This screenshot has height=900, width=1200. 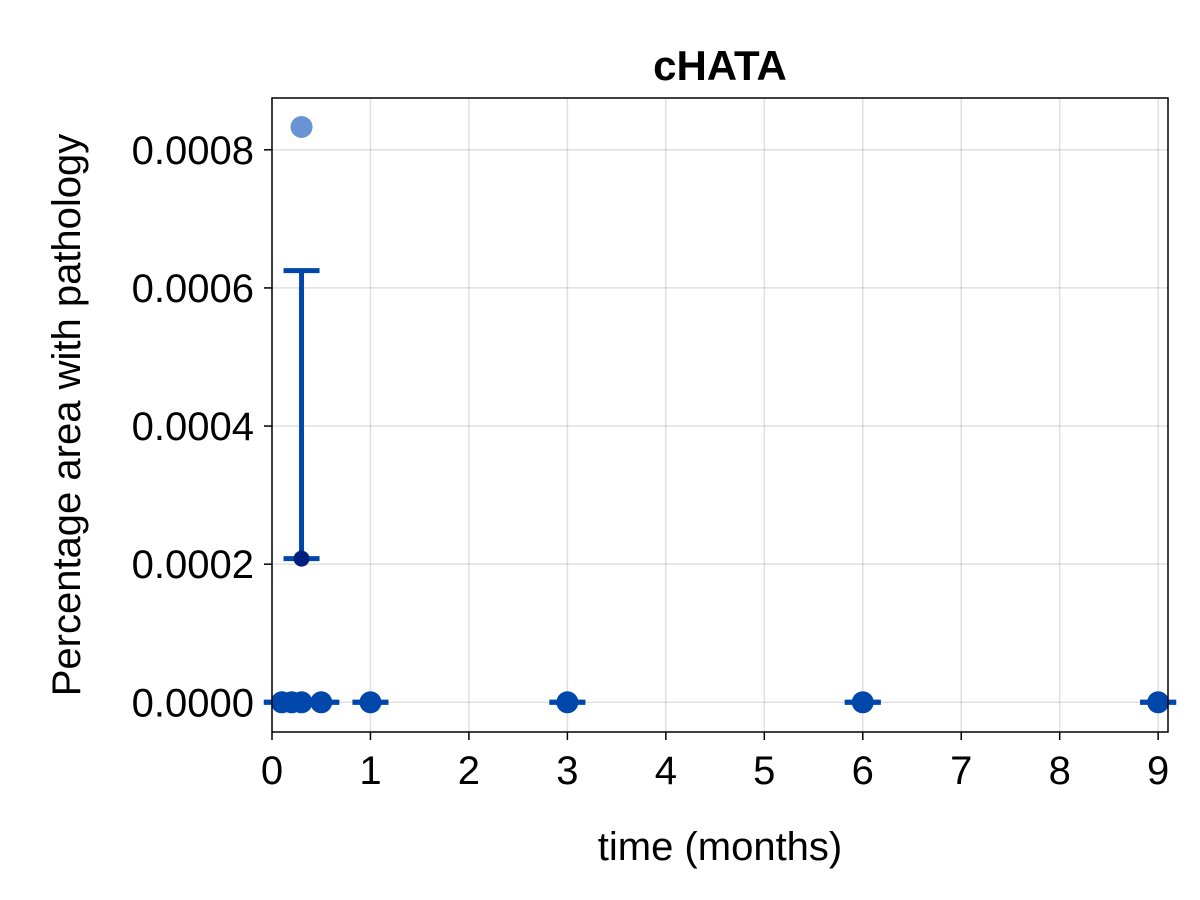 What do you see at coordinates (193, 565) in the screenshot?
I see `y-tick-label: 0.0002` at bounding box center [193, 565].